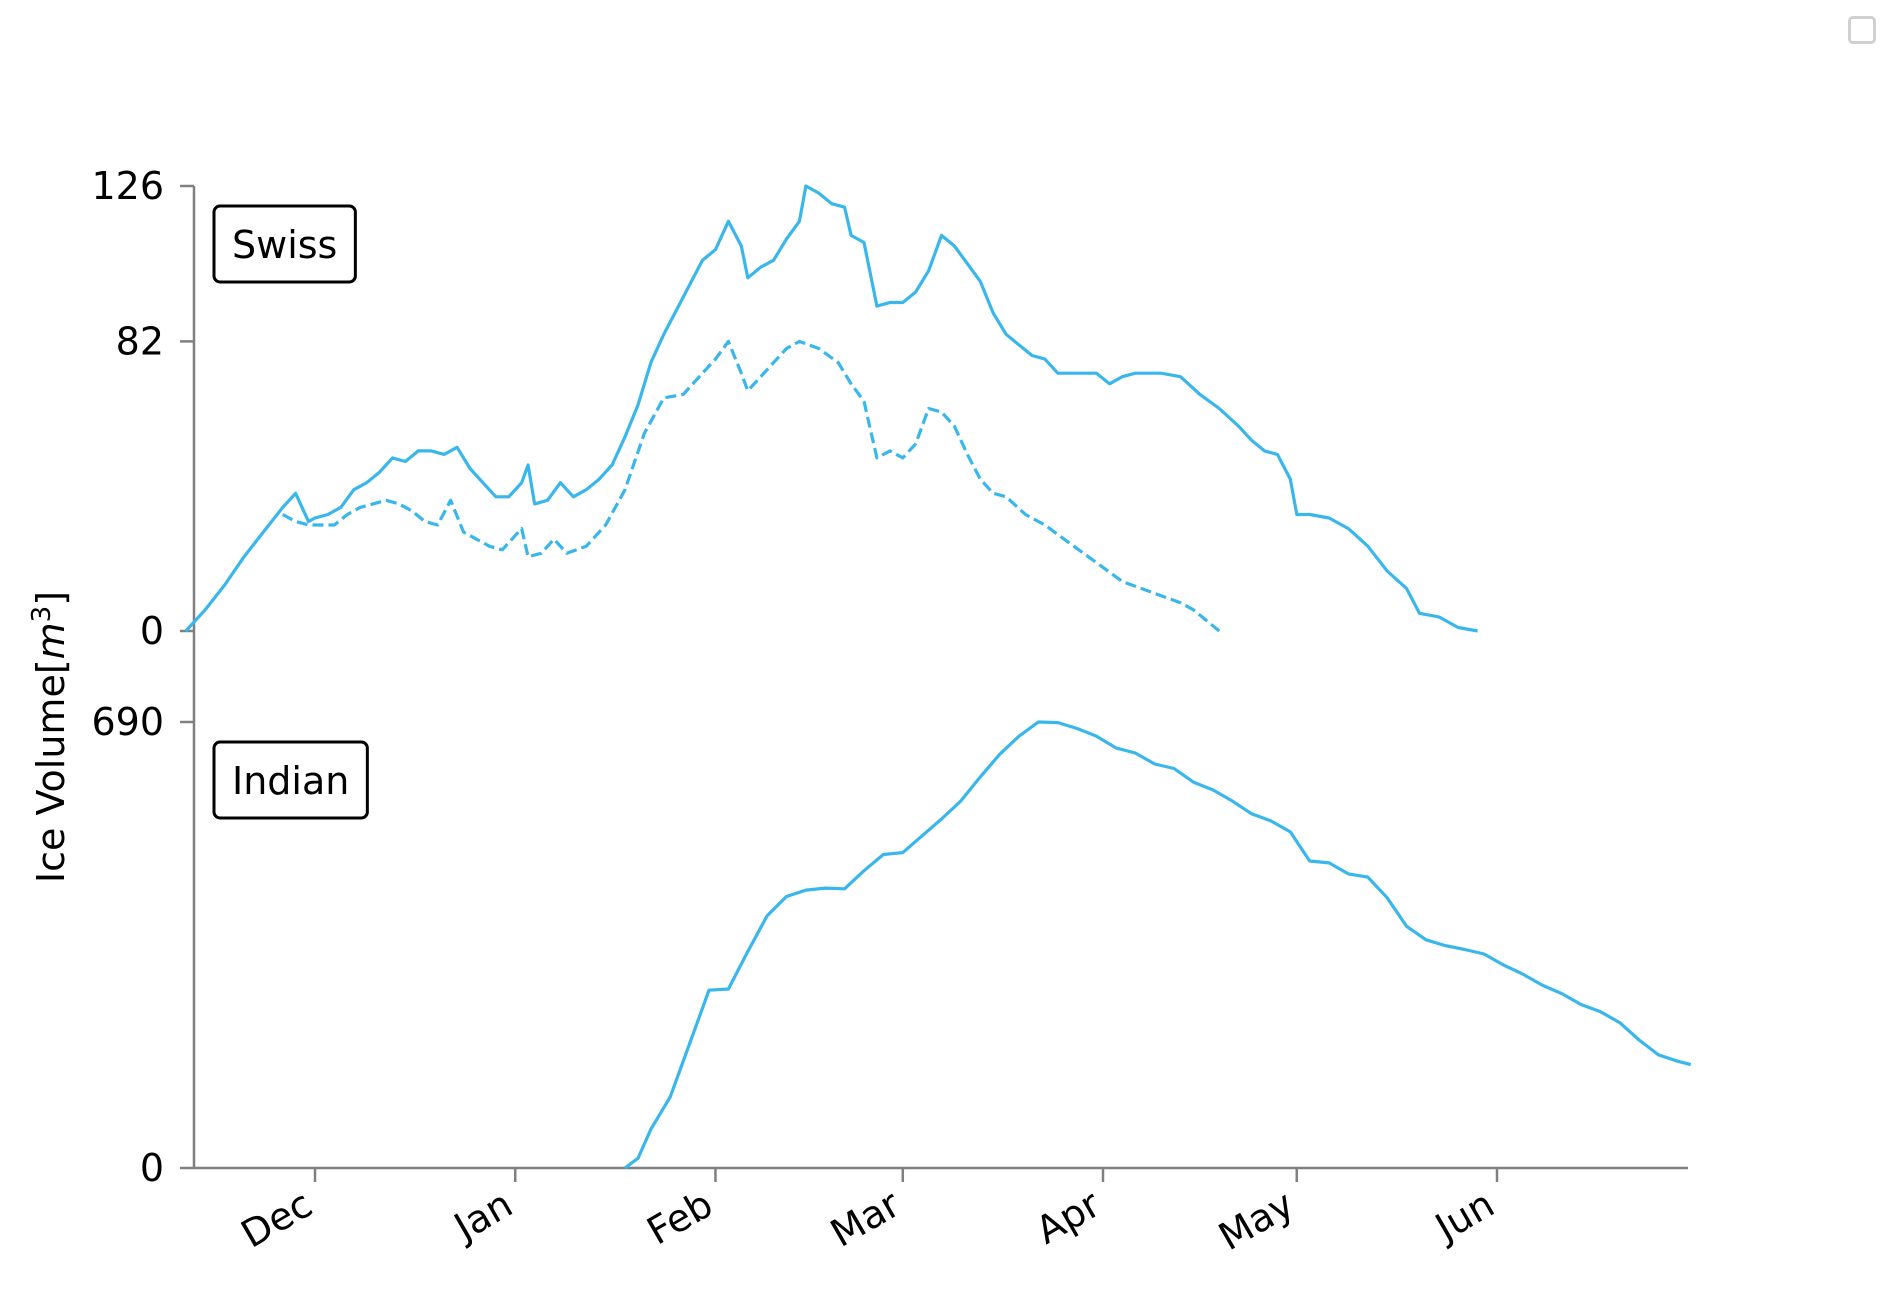  I want to click on swiss-series-dashed-line, so click(751, 486).